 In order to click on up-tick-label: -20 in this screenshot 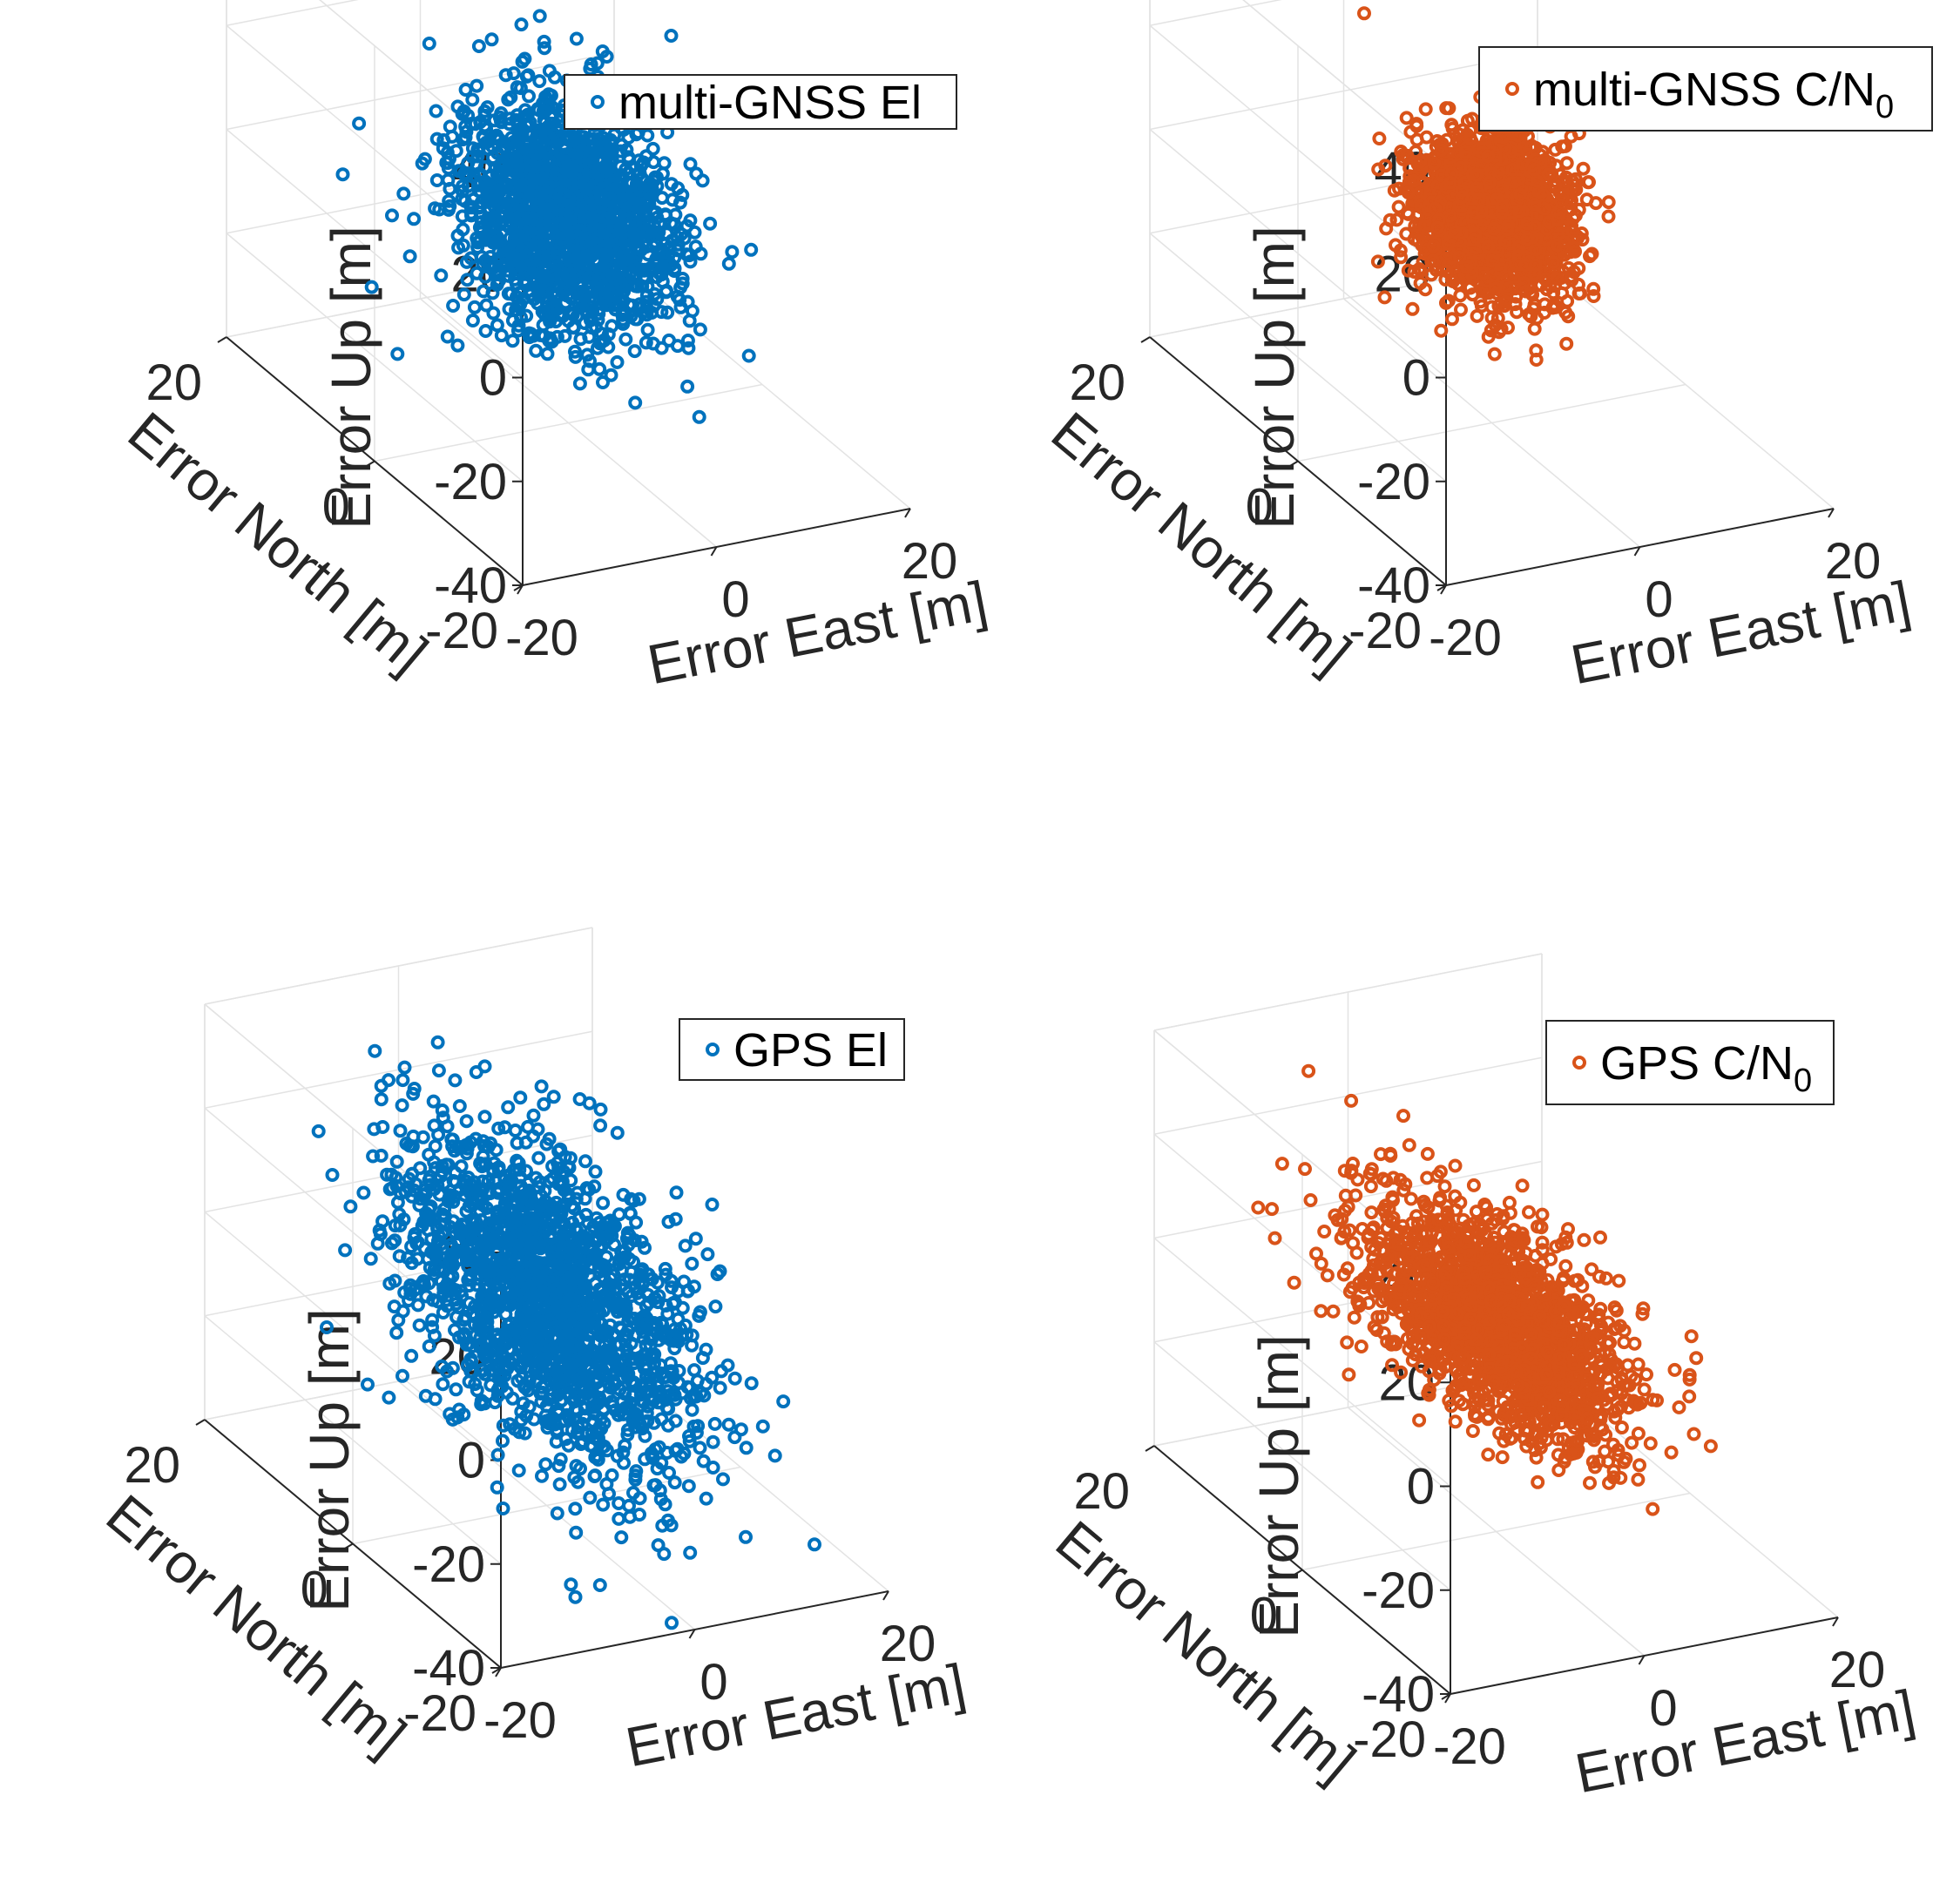, I will do `click(470, 482)`.